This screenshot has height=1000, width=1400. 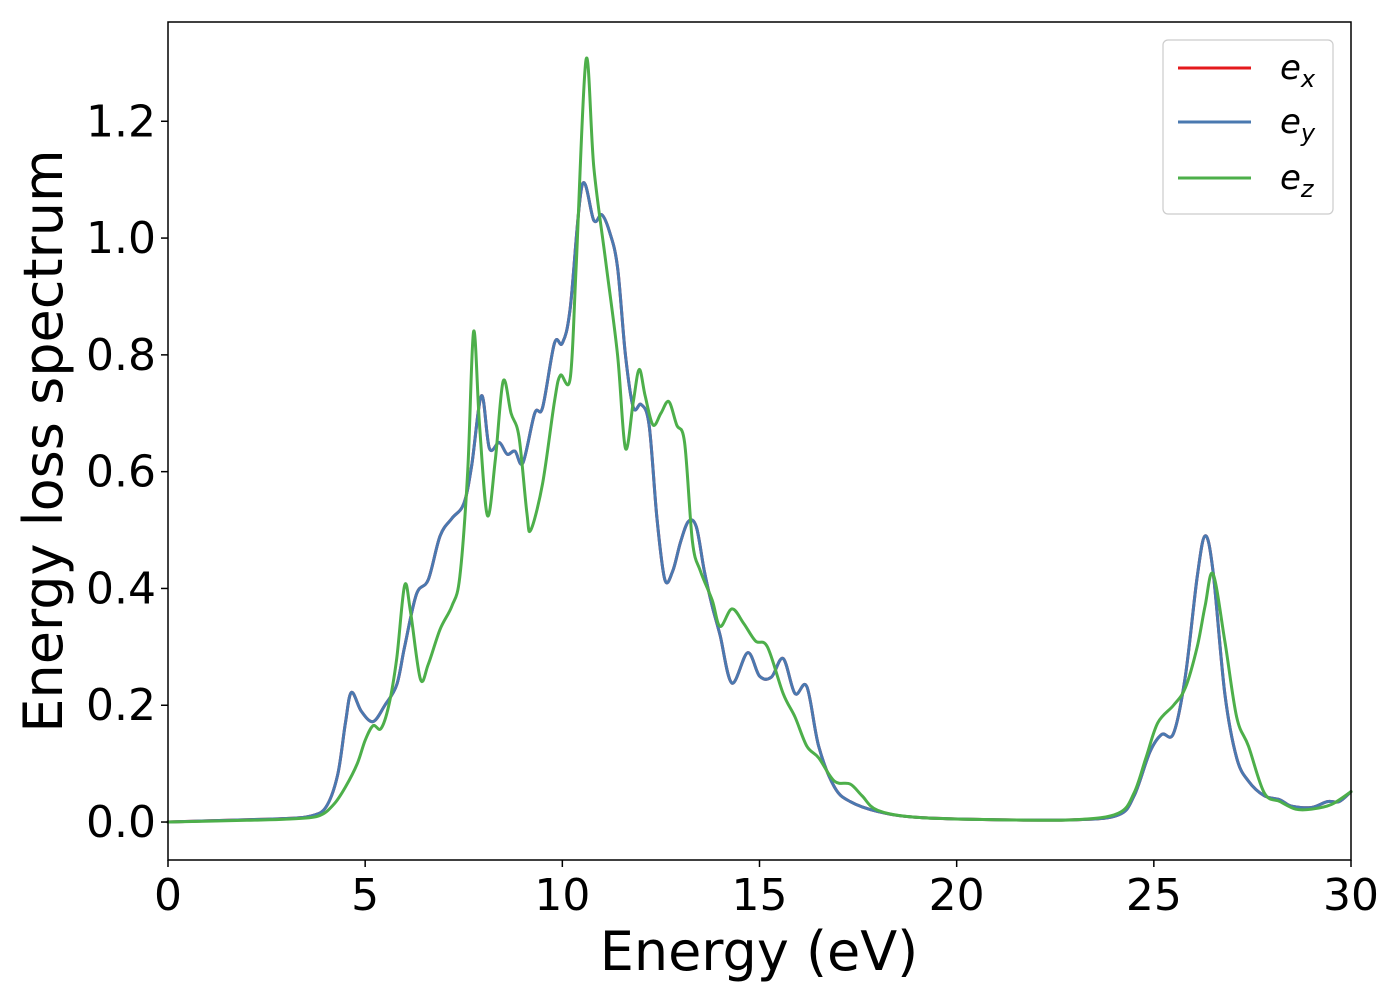 I want to click on y-tick-label: 0.6, so click(x=121, y=472).